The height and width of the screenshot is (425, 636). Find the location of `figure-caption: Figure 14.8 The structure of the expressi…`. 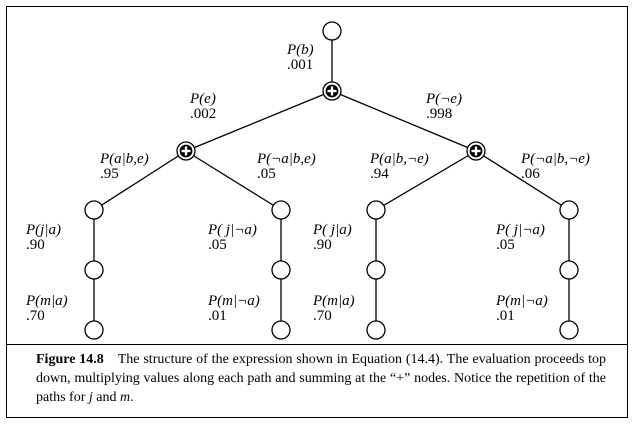

figure-caption: Figure 14.8 The structure of the expressi… is located at coordinates (321, 378).